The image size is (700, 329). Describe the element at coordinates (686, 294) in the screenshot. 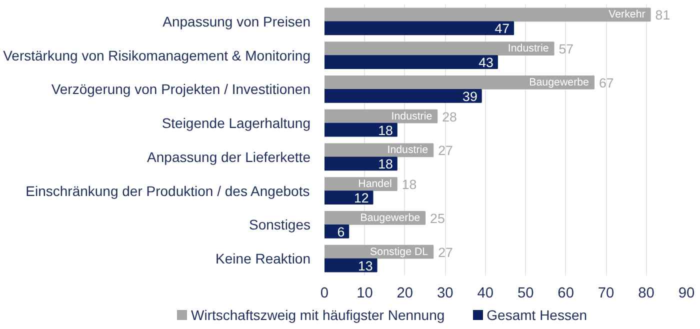

I see `x-tick-label: 90` at that location.